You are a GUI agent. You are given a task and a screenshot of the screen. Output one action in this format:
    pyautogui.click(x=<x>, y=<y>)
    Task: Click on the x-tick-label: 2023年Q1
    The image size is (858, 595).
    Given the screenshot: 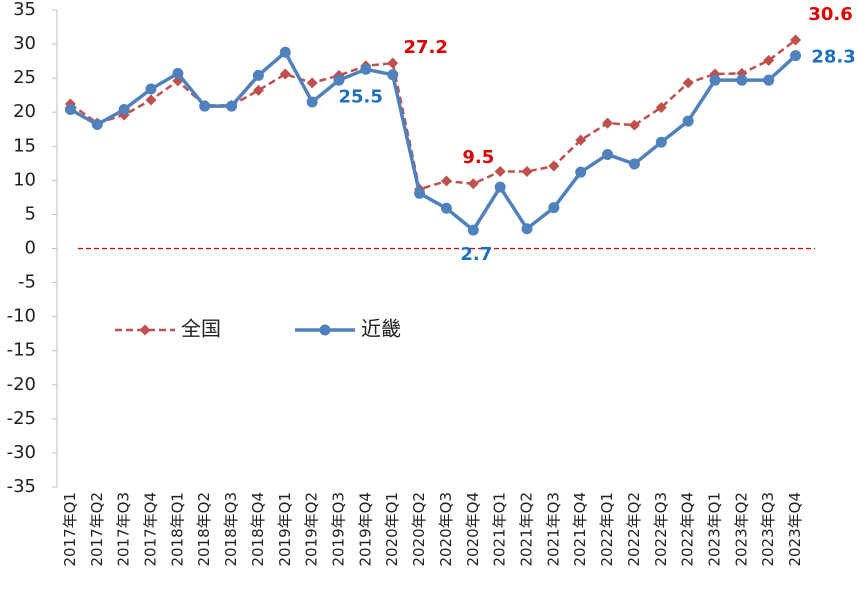 What is the action you would take?
    pyautogui.click(x=715, y=529)
    